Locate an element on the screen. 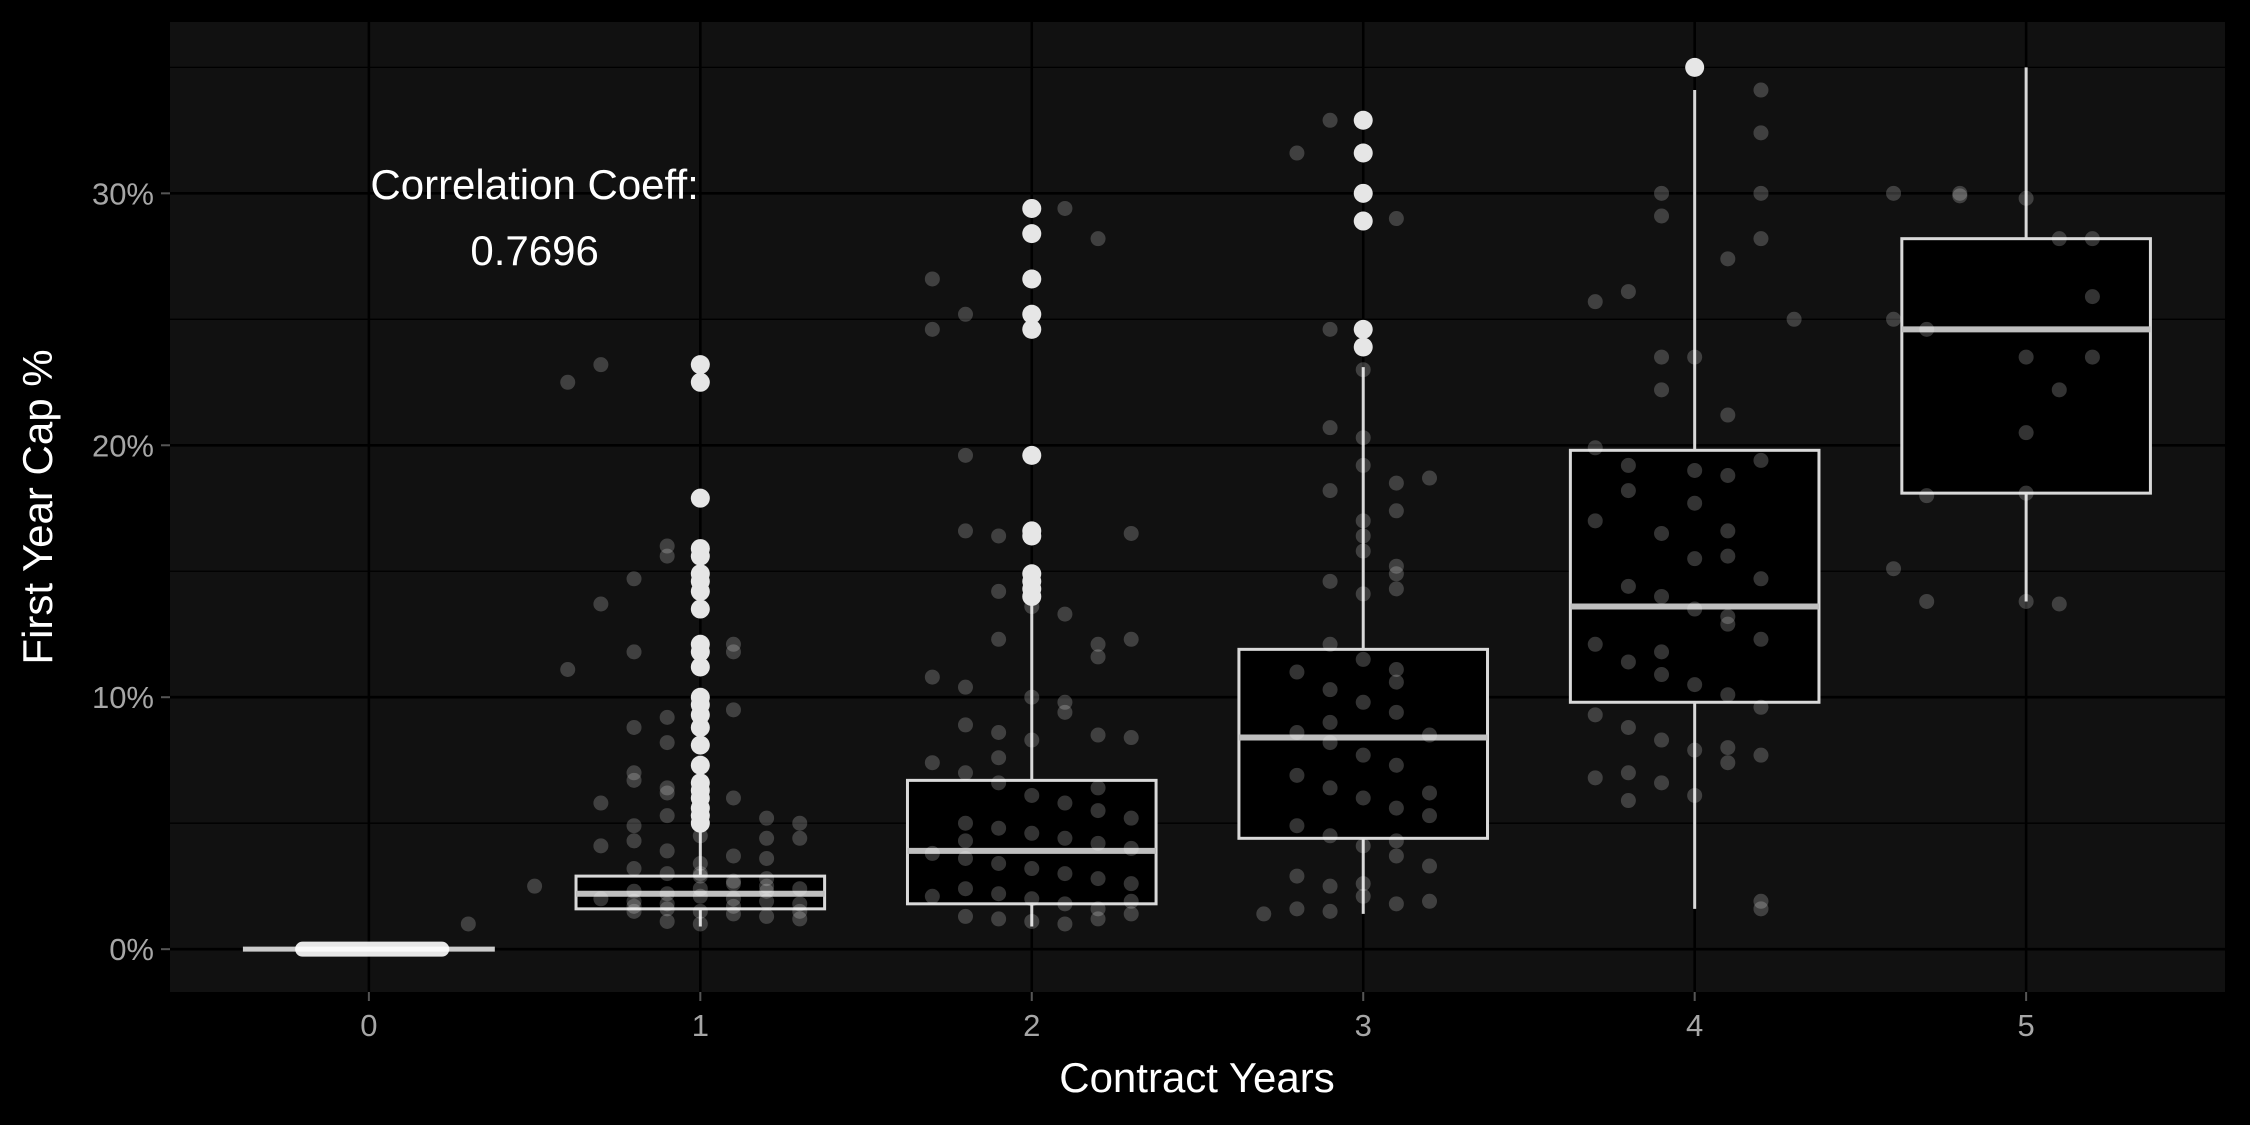  x-tick-label: 3 is located at coordinates (1363, 1025).